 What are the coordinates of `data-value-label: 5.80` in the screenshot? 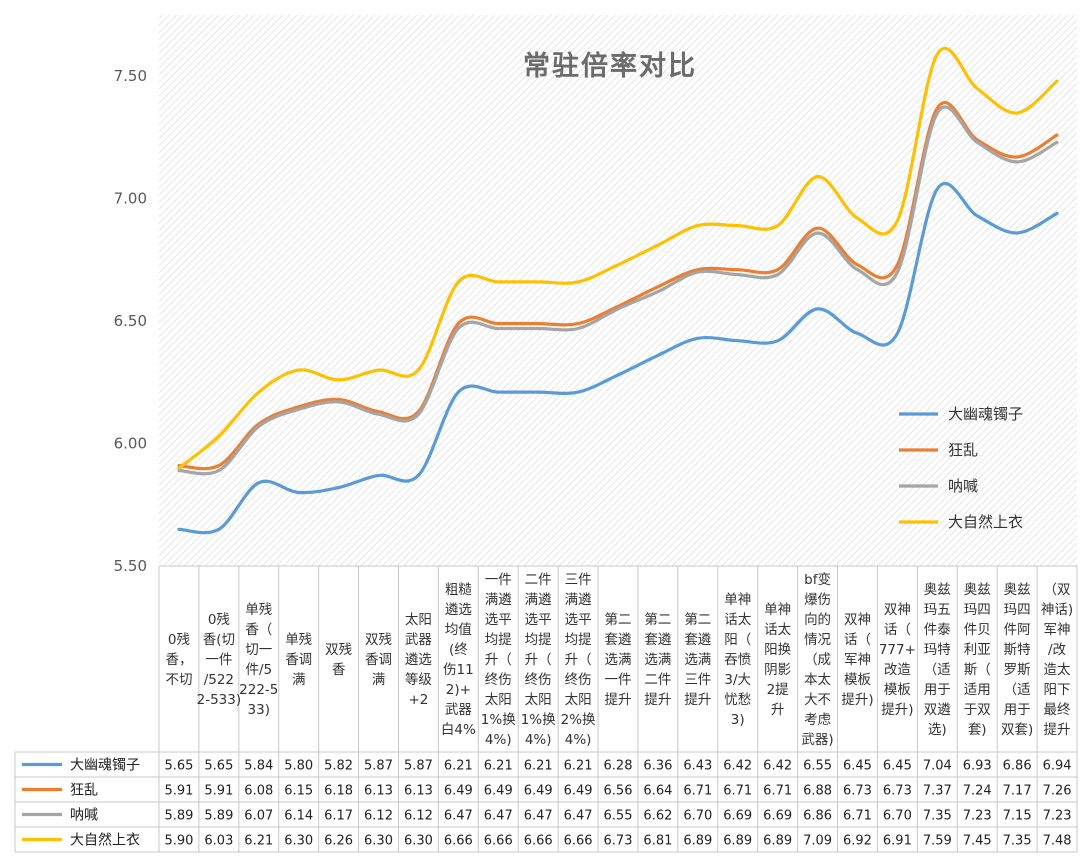 It's located at (298, 766).